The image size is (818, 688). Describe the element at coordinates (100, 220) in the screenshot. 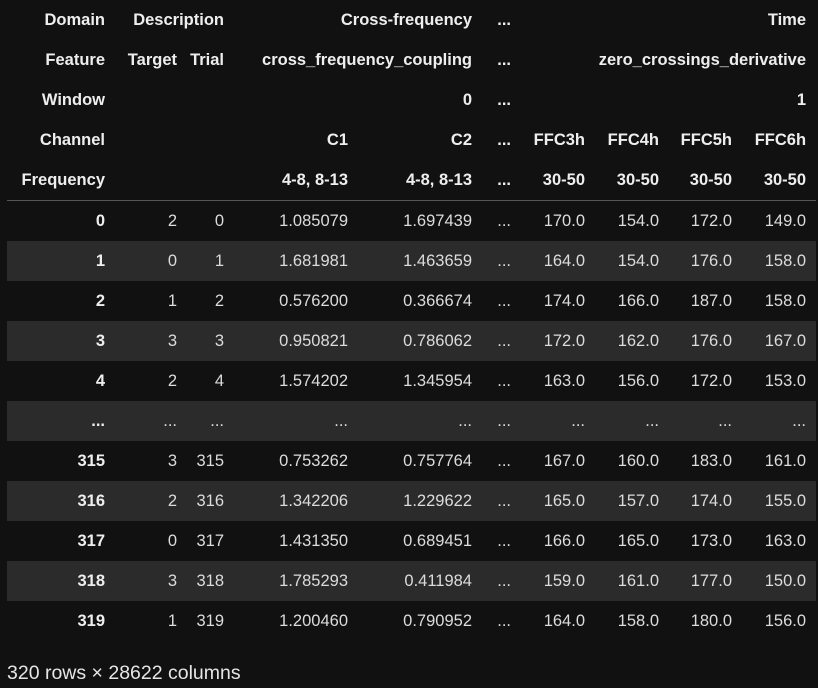

I see `row-index: 0` at that location.